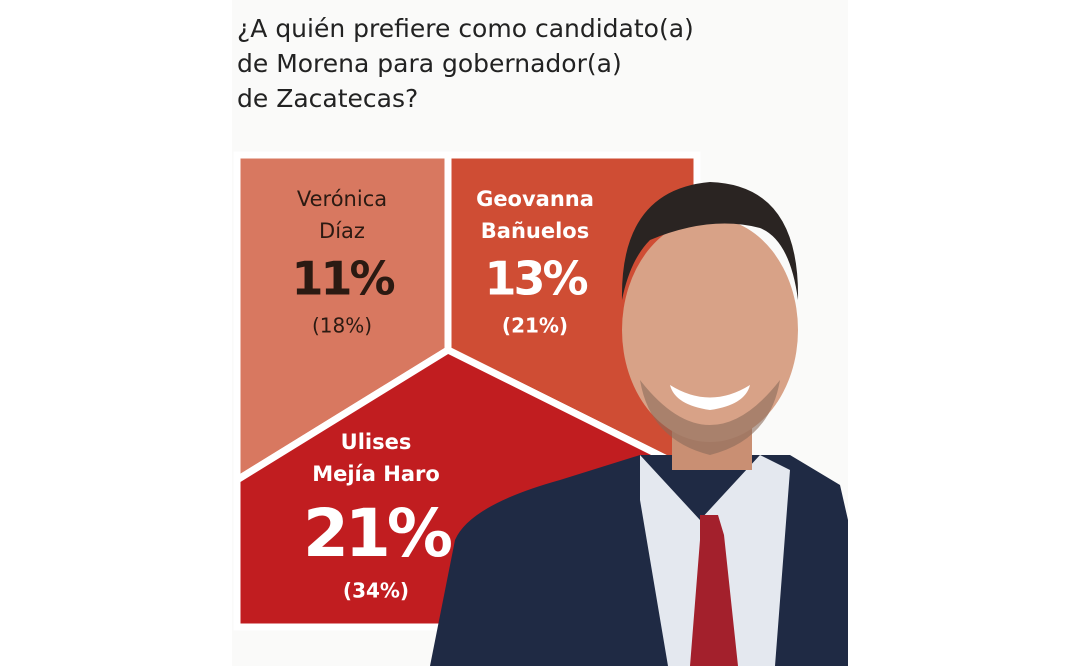  What do you see at coordinates (535, 326) in the screenshot?
I see `candidate-effective: (21%)` at bounding box center [535, 326].